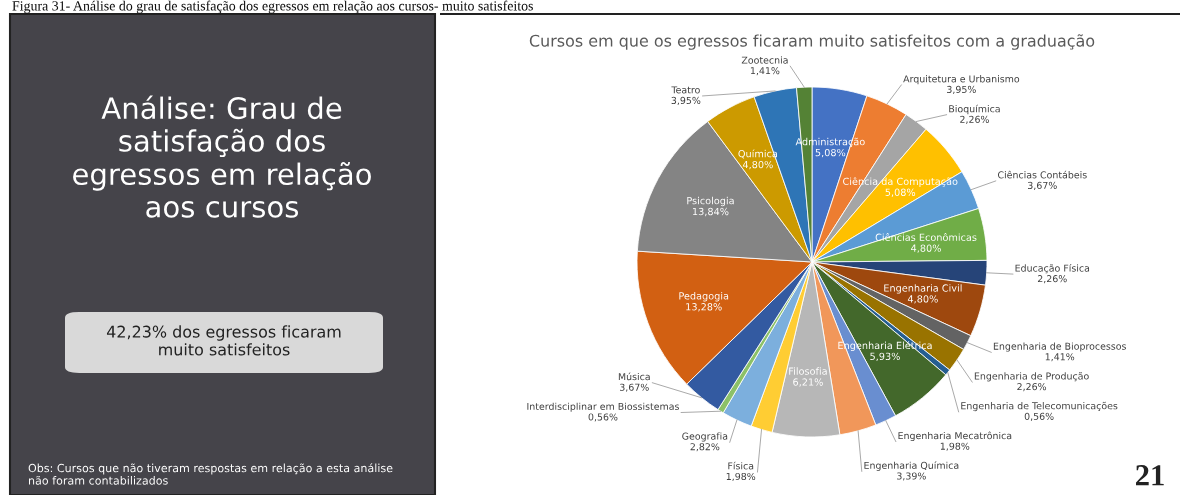 The width and height of the screenshot is (1186, 495). I want to click on slice-label: Engenharia de Telecomunicações, so click(1039, 406).